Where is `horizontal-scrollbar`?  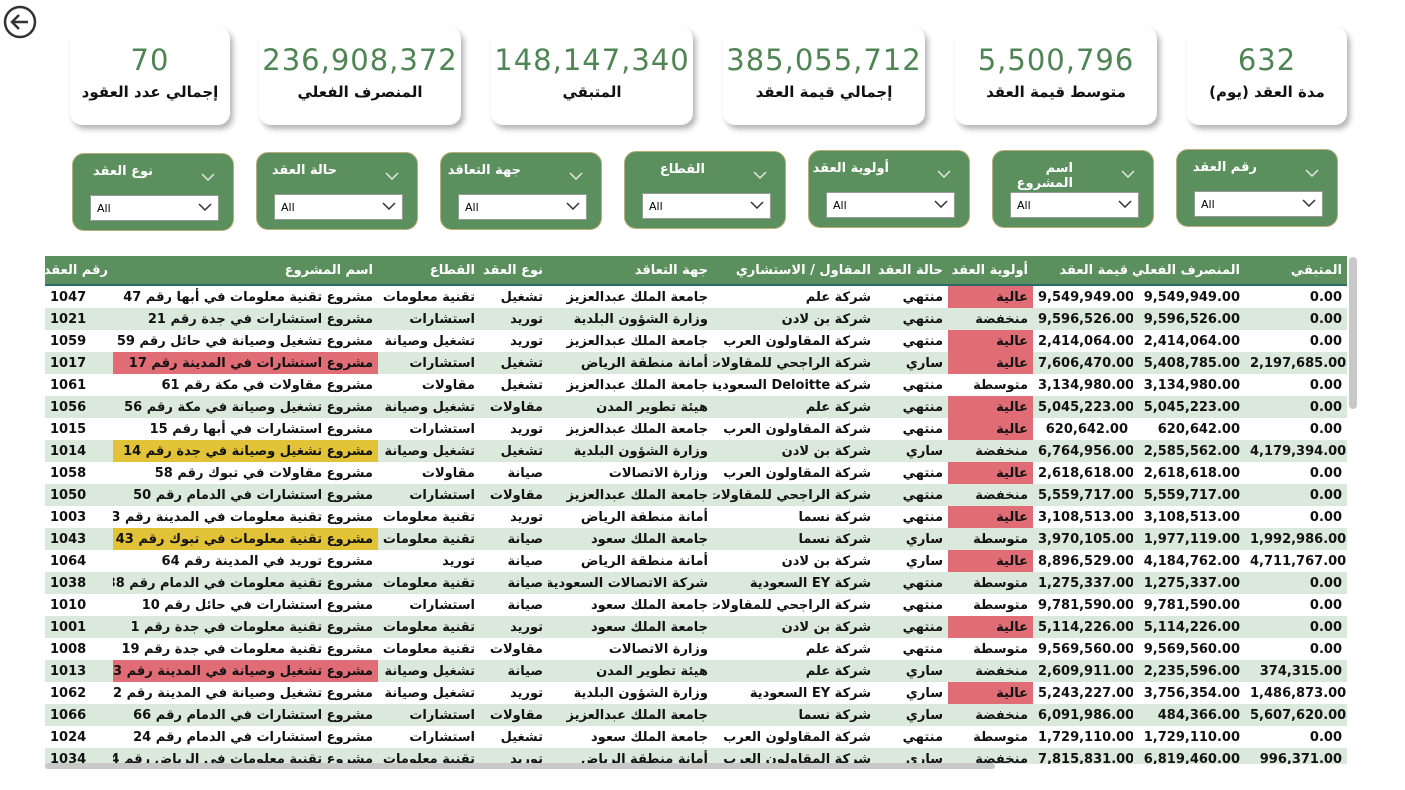 horizontal-scrollbar is located at coordinates (520, 766).